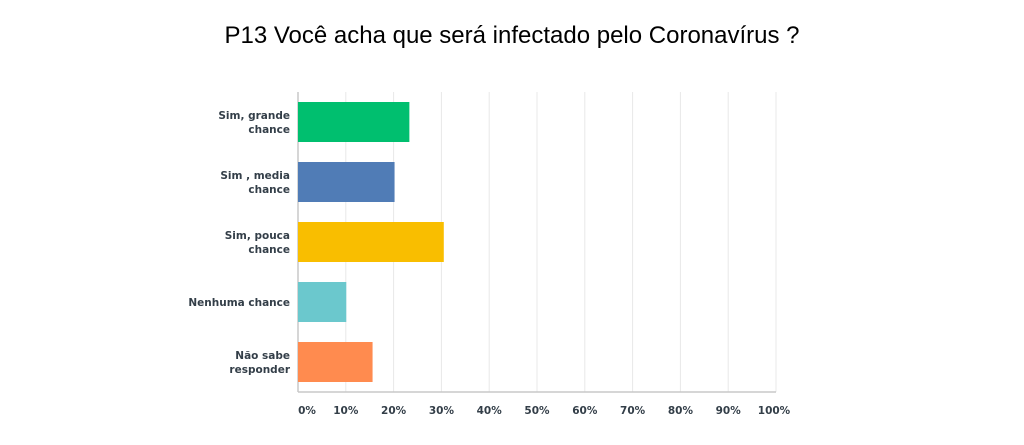 Image resolution: width=1024 pixels, height=445 pixels. Describe the element at coordinates (255, 176) in the screenshot. I see `category-label: Sim , media` at that location.